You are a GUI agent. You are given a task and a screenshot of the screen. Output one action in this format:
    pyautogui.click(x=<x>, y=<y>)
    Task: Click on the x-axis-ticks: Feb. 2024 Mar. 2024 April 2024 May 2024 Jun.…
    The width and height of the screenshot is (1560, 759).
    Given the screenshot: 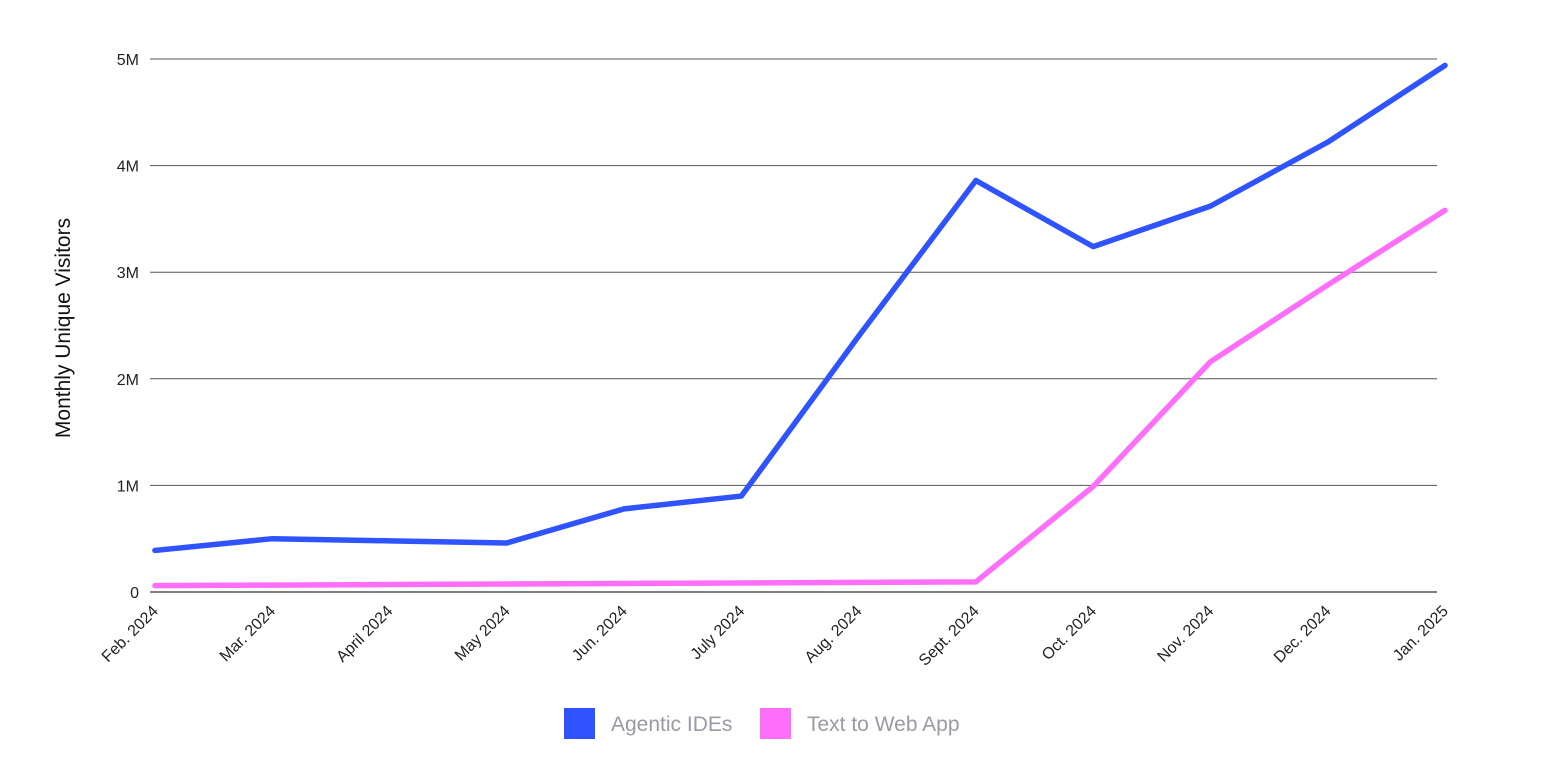 What is the action you would take?
    pyautogui.click(x=775, y=636)
    